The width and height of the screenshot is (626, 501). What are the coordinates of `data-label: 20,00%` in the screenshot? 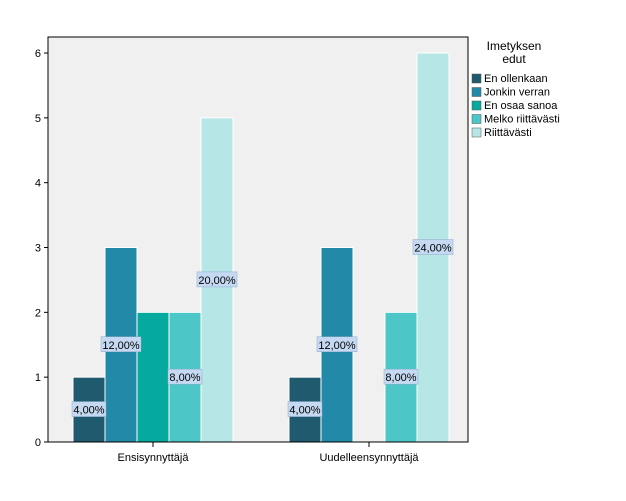 It's located at (217, 281).